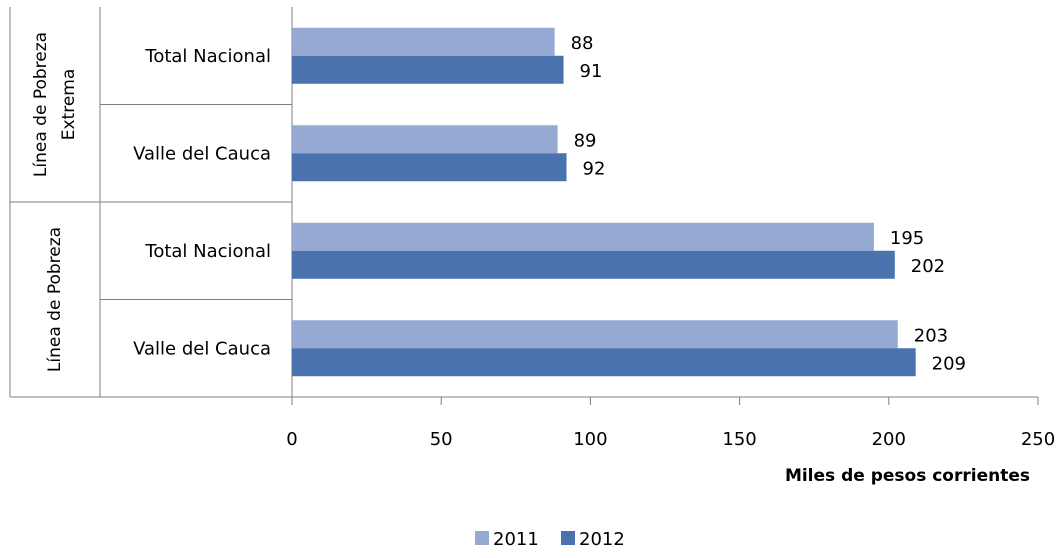  What do you see at coordinates (590, 439) in the screenshot?
I see `x-tick-label: 100` at bounding box center [590, 439].